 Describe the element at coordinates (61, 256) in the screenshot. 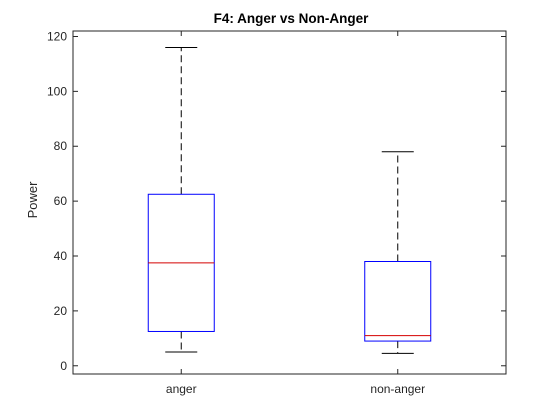

I see `y-tick-label: 40` at that location.